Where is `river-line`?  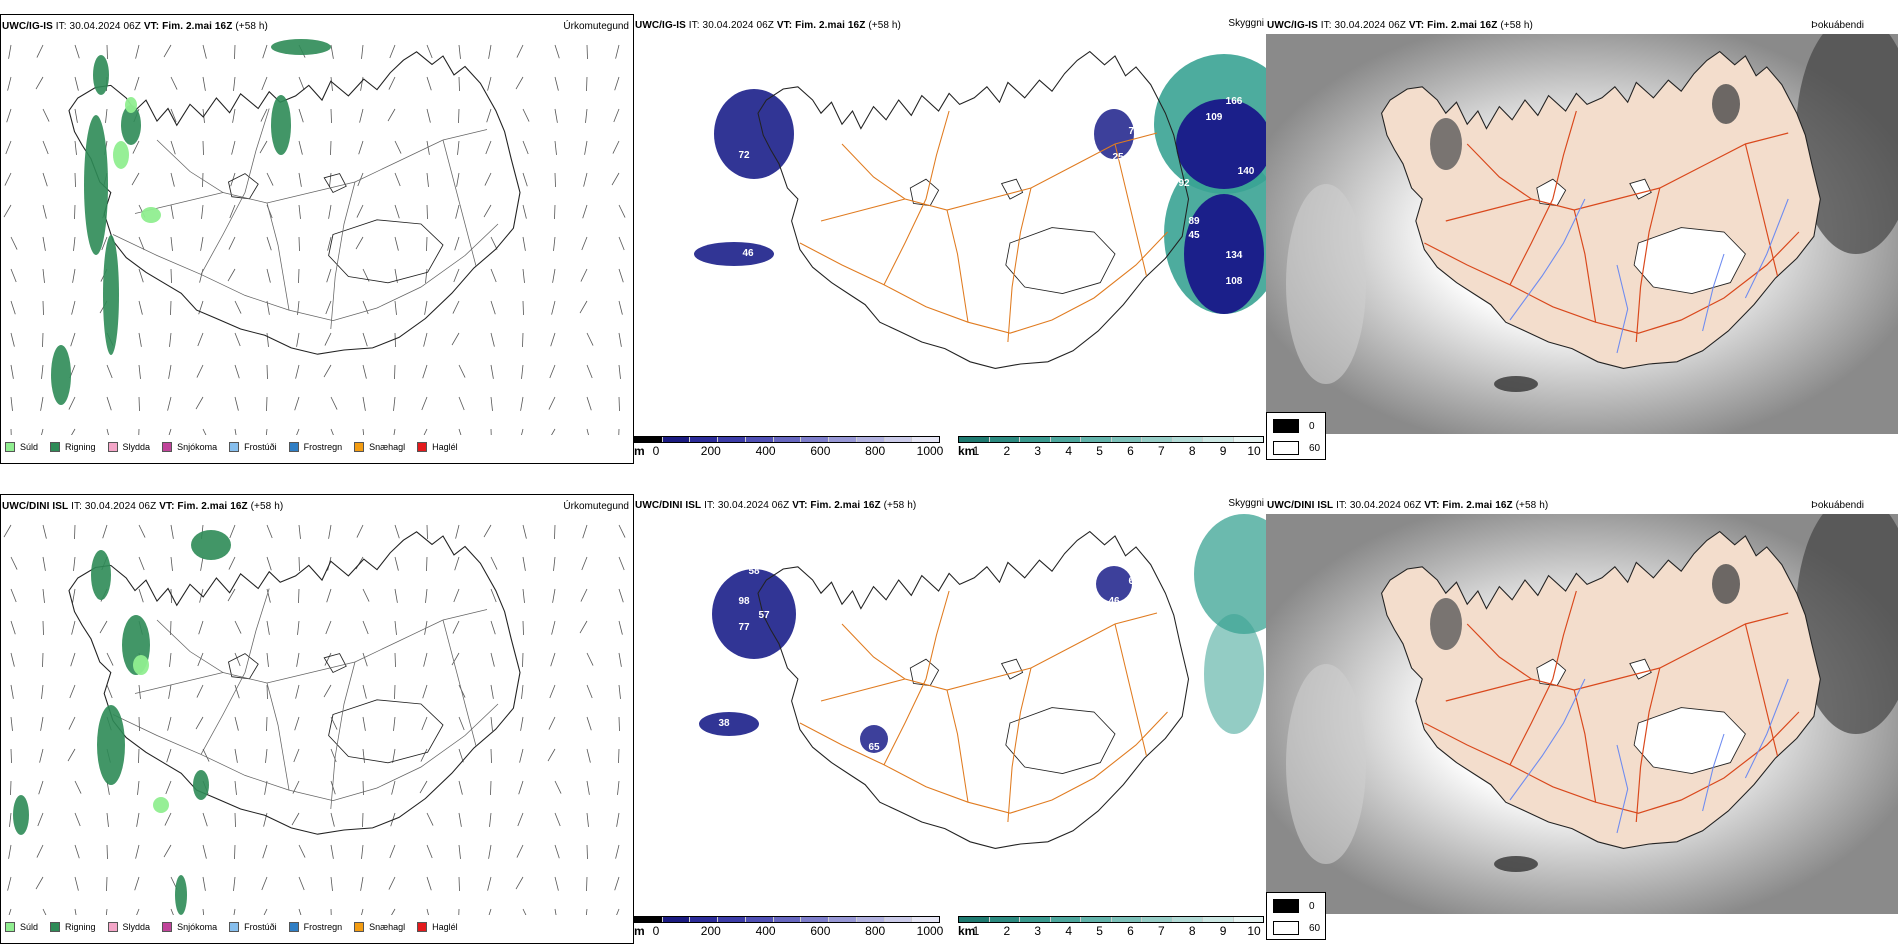 river-line is located at coordinates (1766, 728).